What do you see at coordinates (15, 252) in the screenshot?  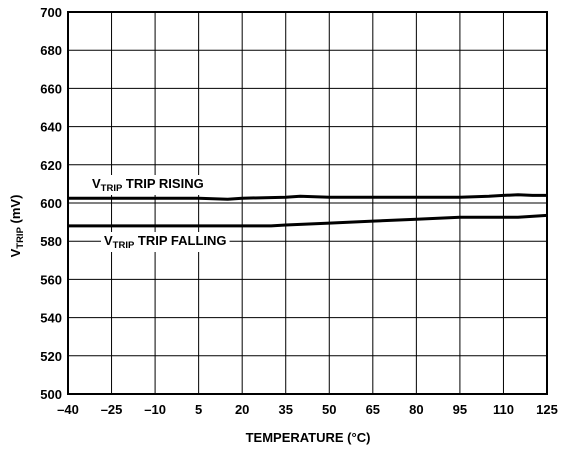 I see `y-axis-label-main: V` at bounding box center [15, 252].